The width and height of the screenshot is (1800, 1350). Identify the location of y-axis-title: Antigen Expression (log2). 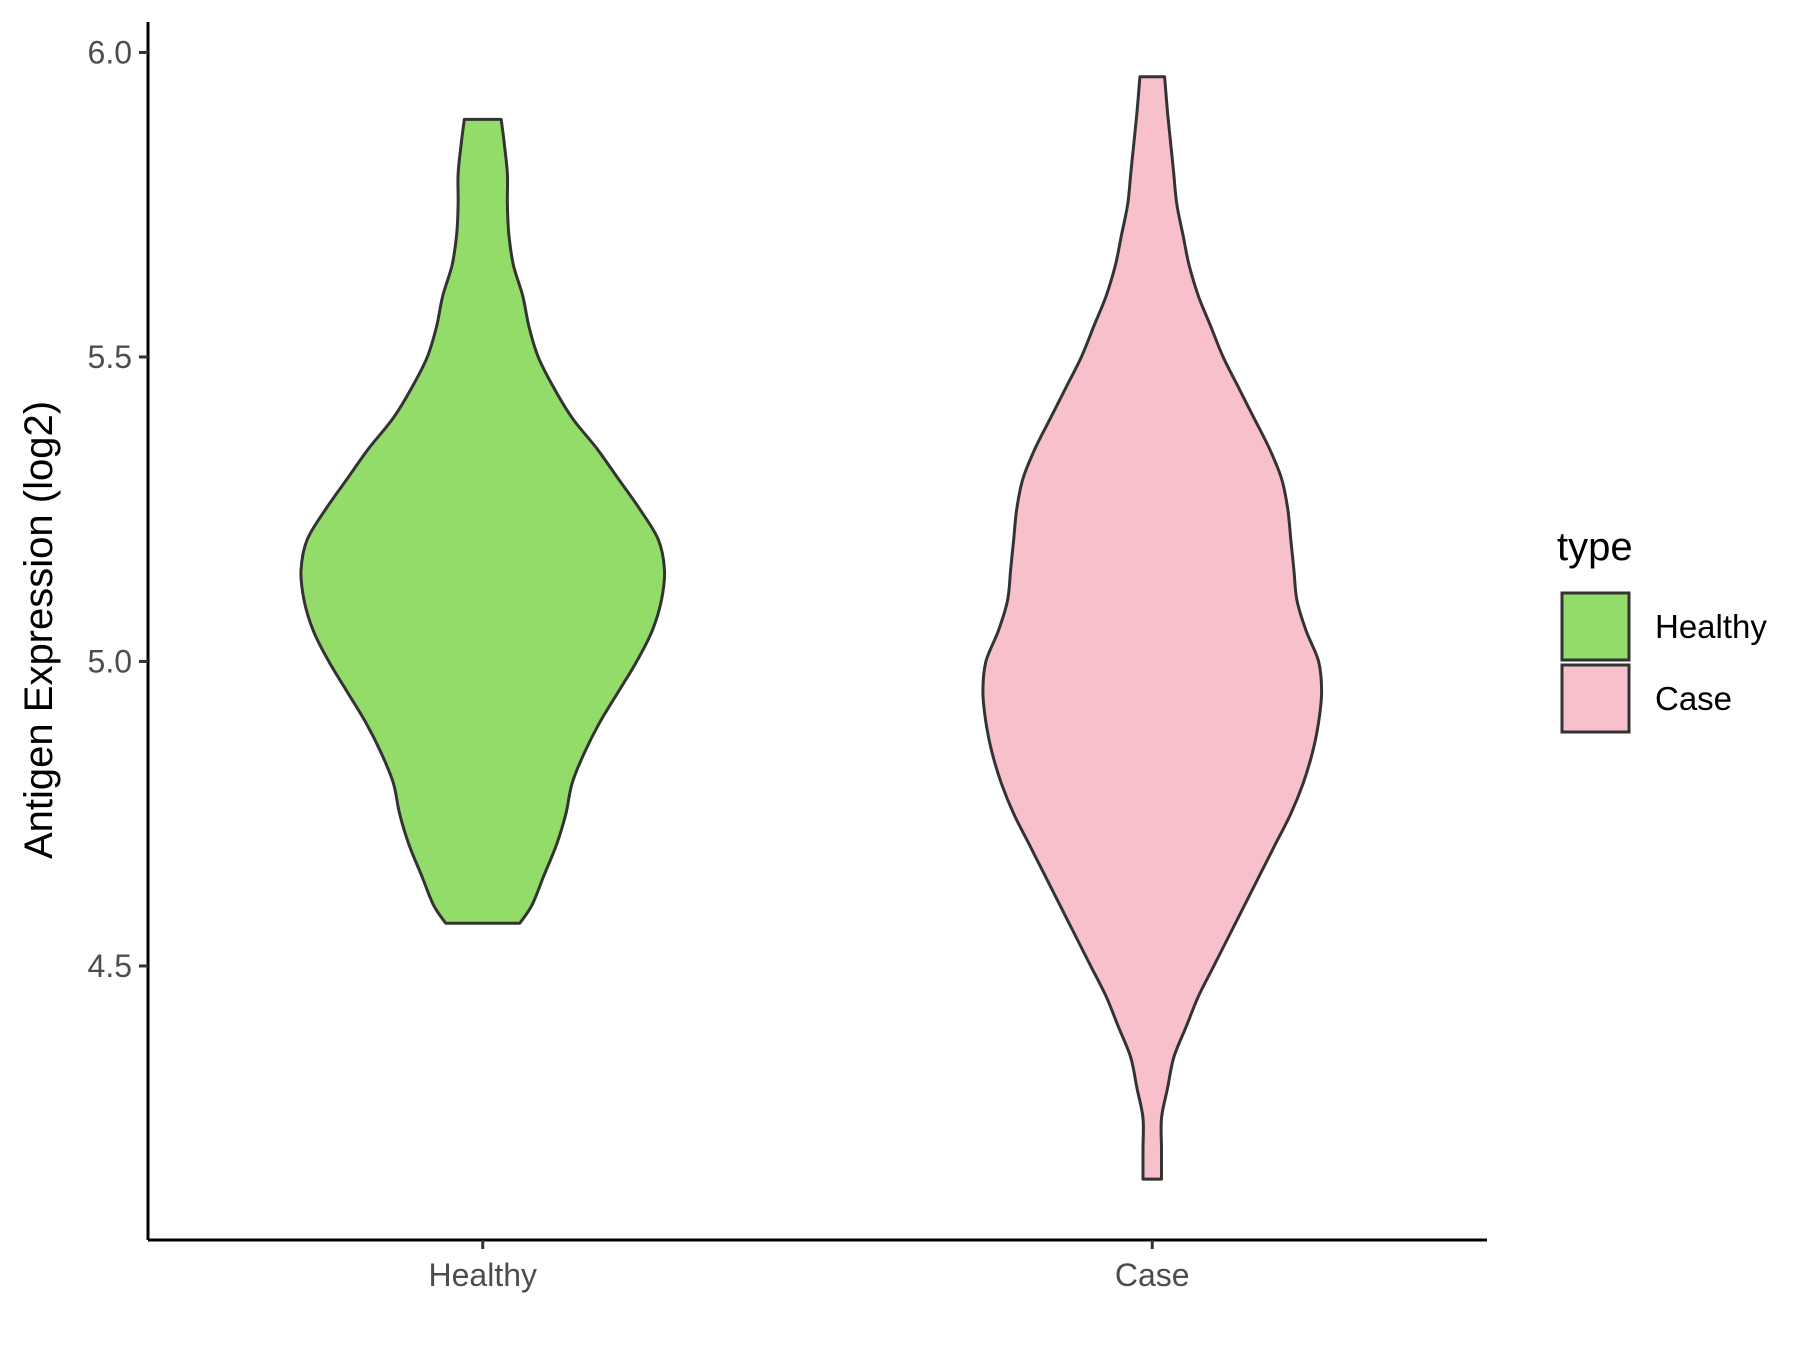
(39, 630).